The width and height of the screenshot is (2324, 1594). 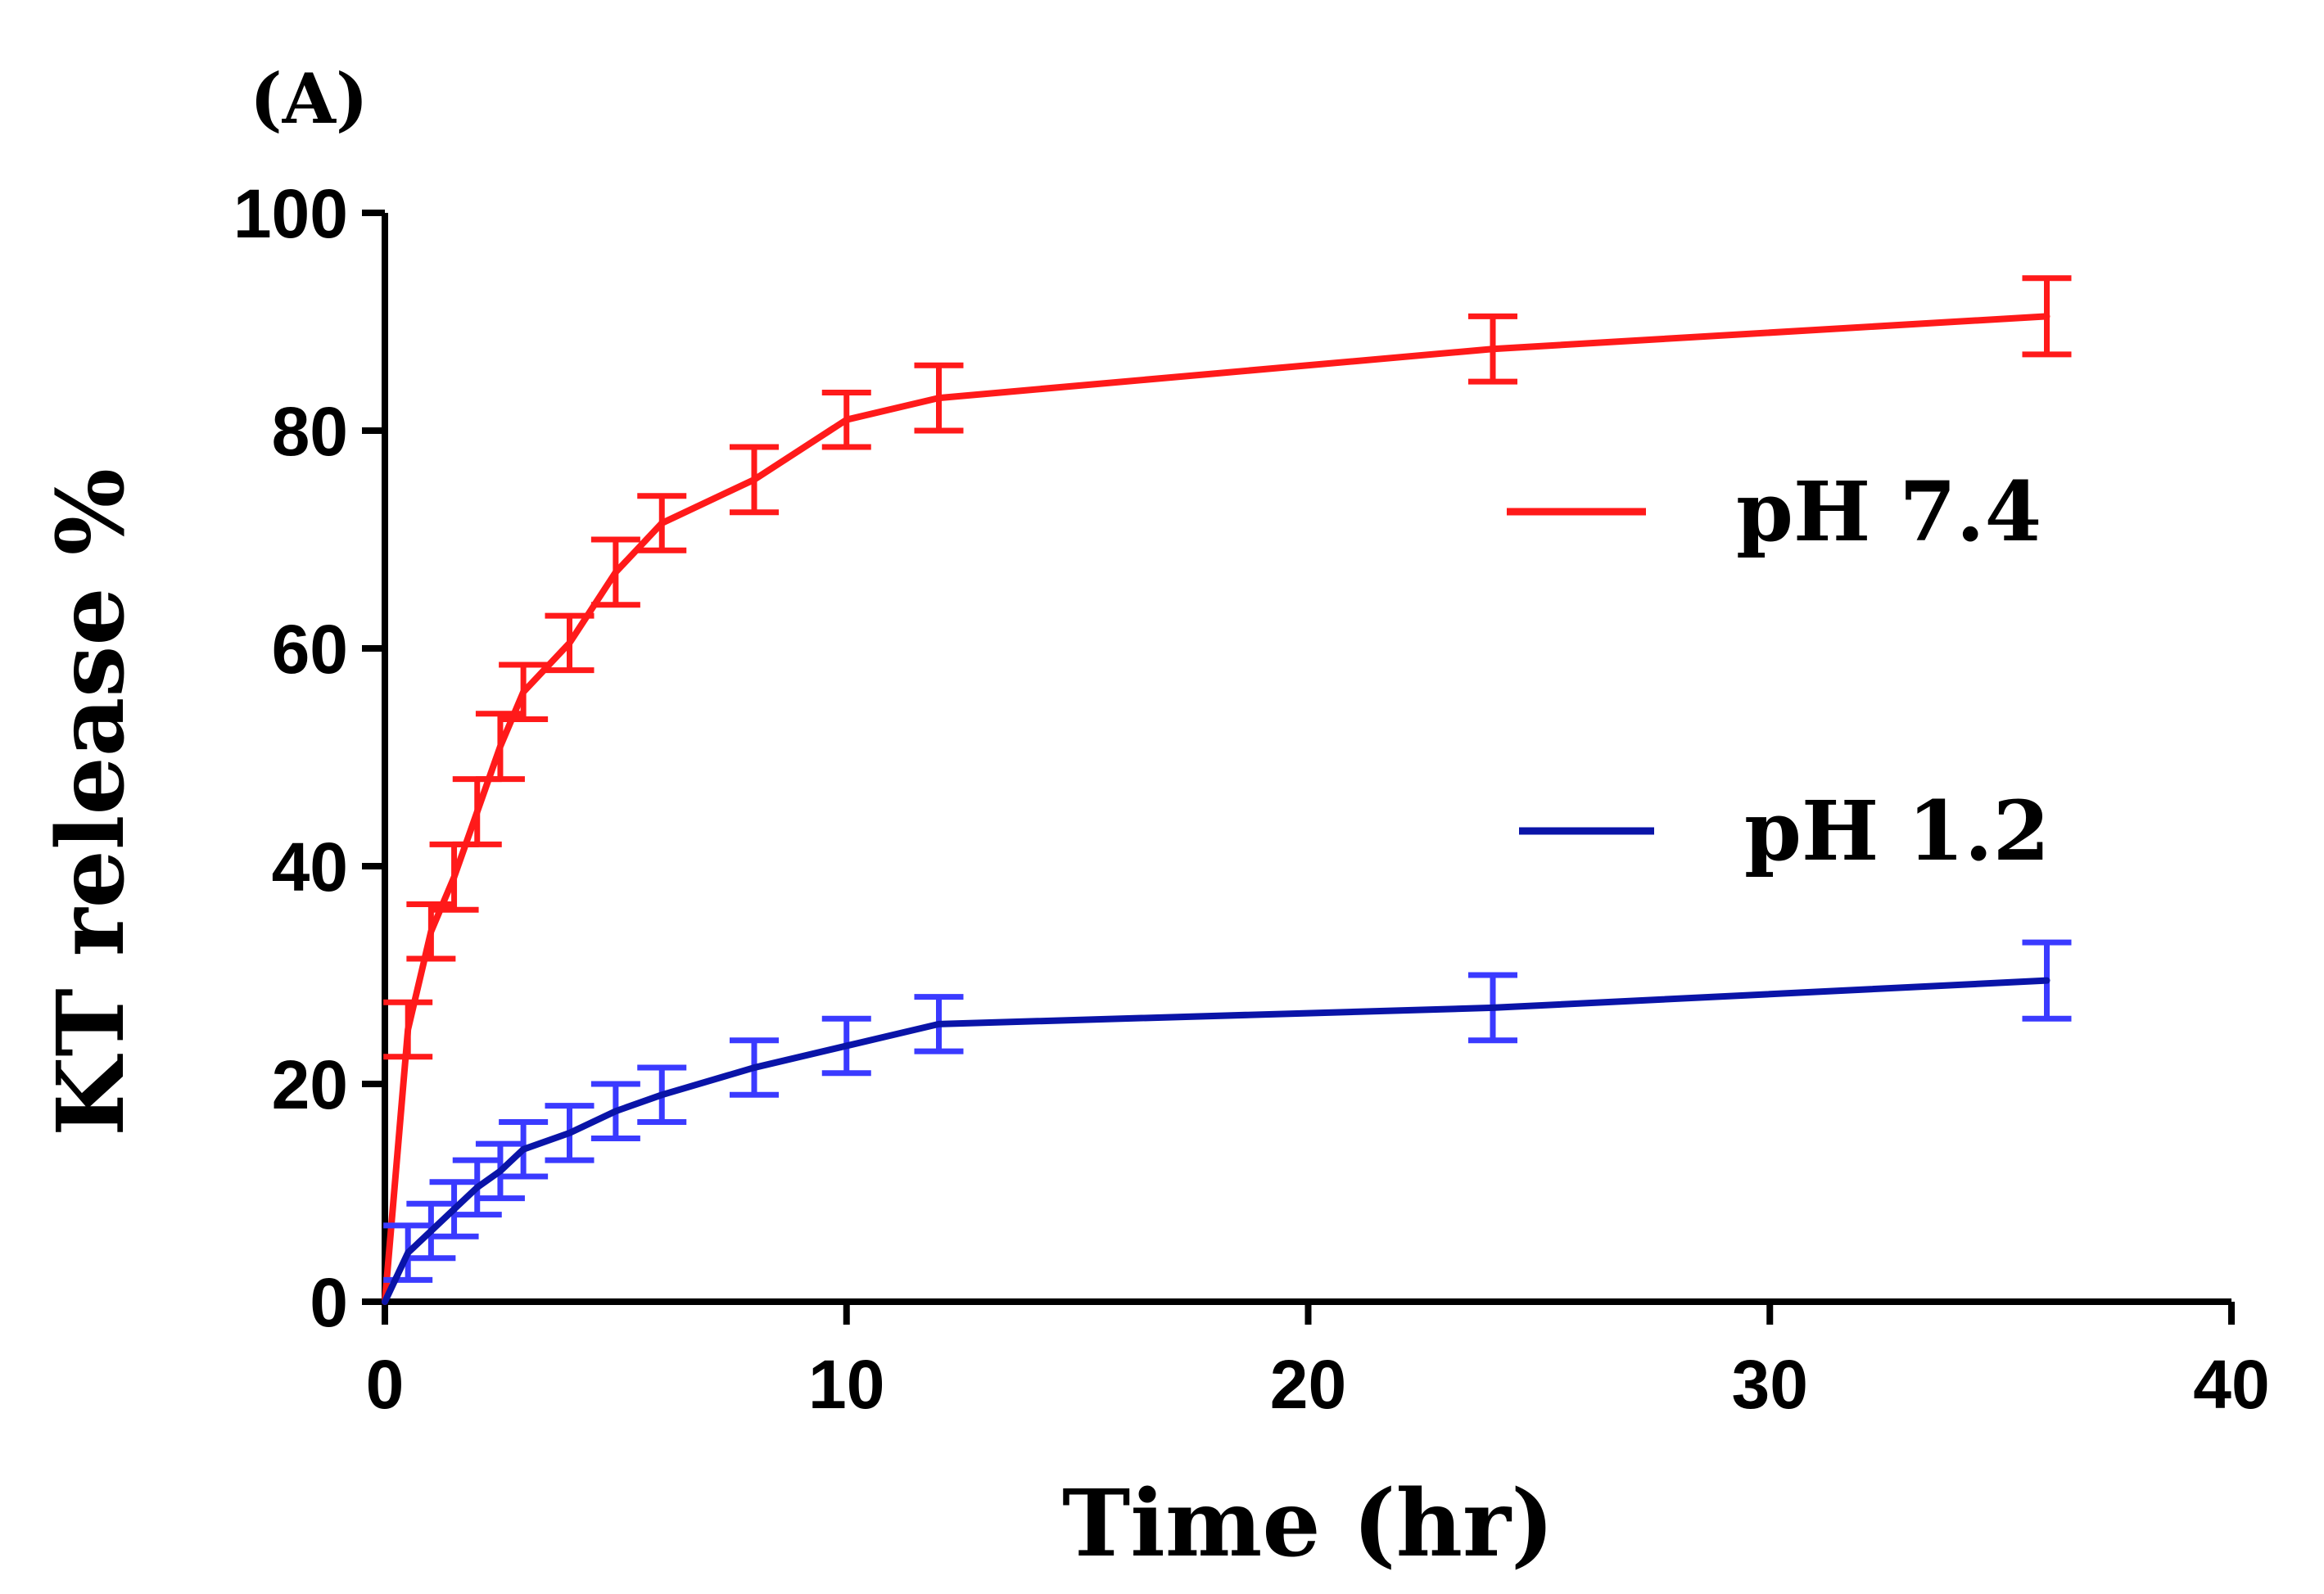 What do you see at coordinates (310, 1084) in the screenshot?
I see `y-tick-label: 20` at bounding box center [310, 1084].